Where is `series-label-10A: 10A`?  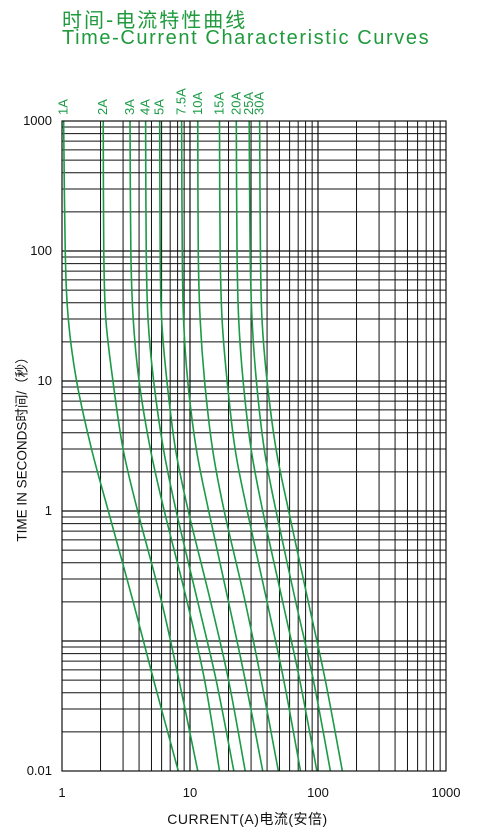 series-label-10A: 10A is located at coordinates (197, 103).